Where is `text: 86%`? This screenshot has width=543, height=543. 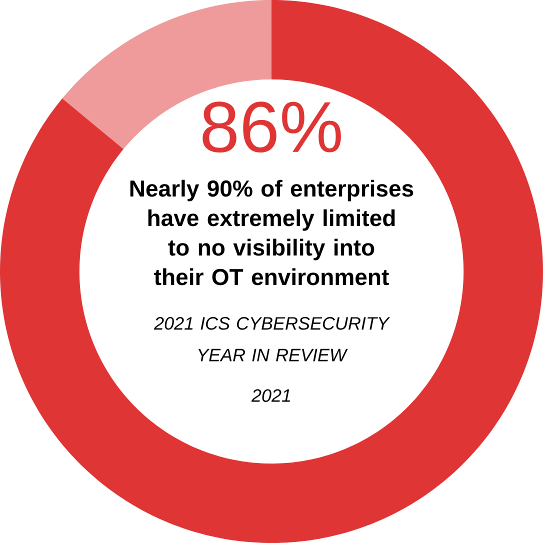
text: 86% is located at coordinates (271, 127).